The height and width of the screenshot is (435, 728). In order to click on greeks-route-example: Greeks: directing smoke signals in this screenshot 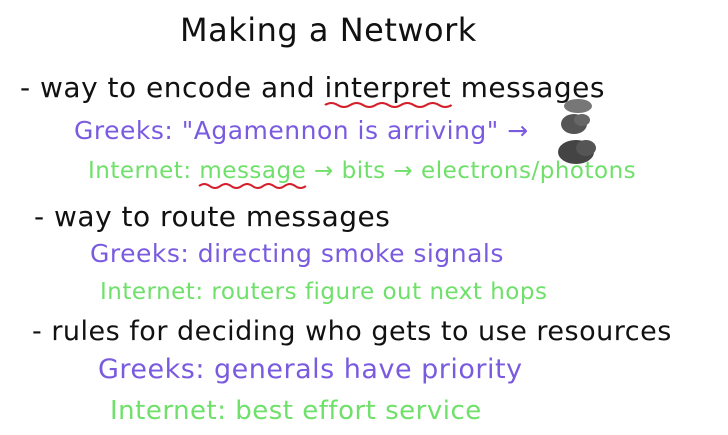, I will do `click(297, 253)`.